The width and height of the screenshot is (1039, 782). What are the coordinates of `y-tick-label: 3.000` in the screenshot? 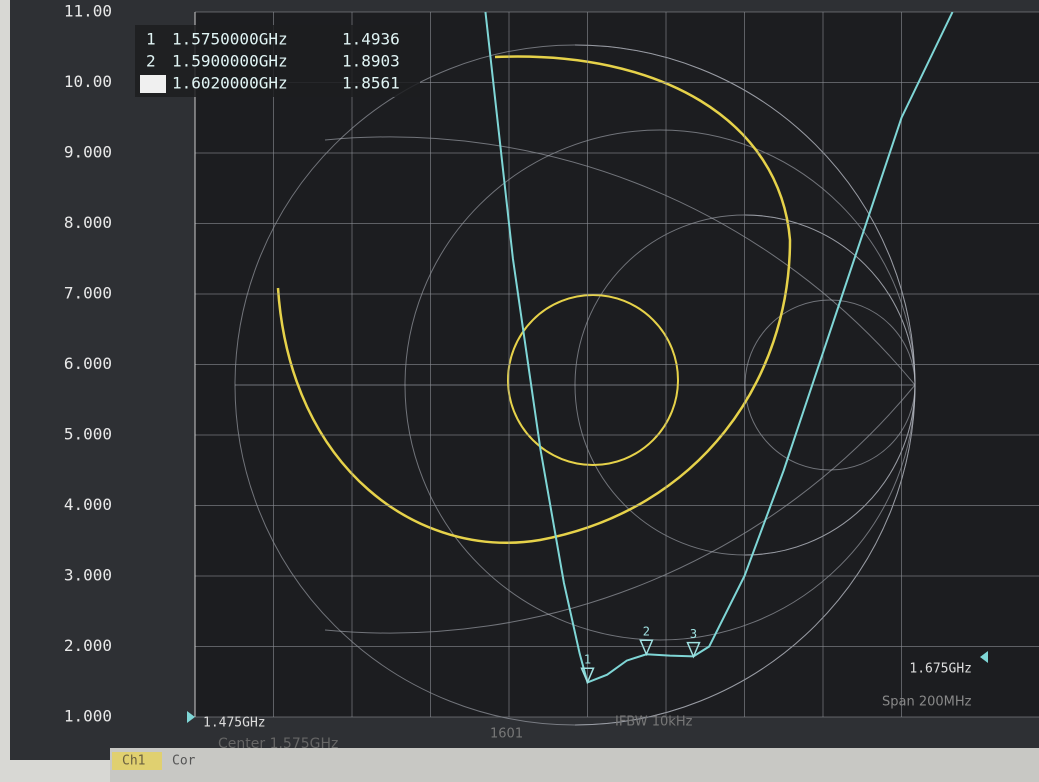 It's located at (88, 575).